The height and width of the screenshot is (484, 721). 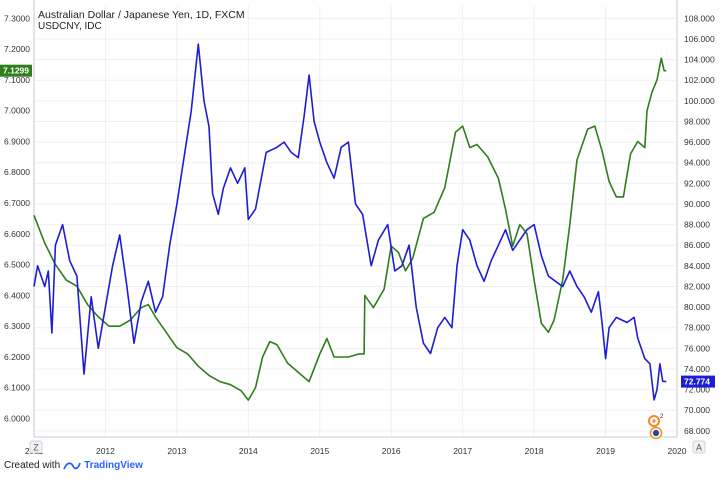 What do you see at coordinates (697, 245) in the screenshot?
I see `right-tick-label: 86.000` at bounding box center [697, 245].